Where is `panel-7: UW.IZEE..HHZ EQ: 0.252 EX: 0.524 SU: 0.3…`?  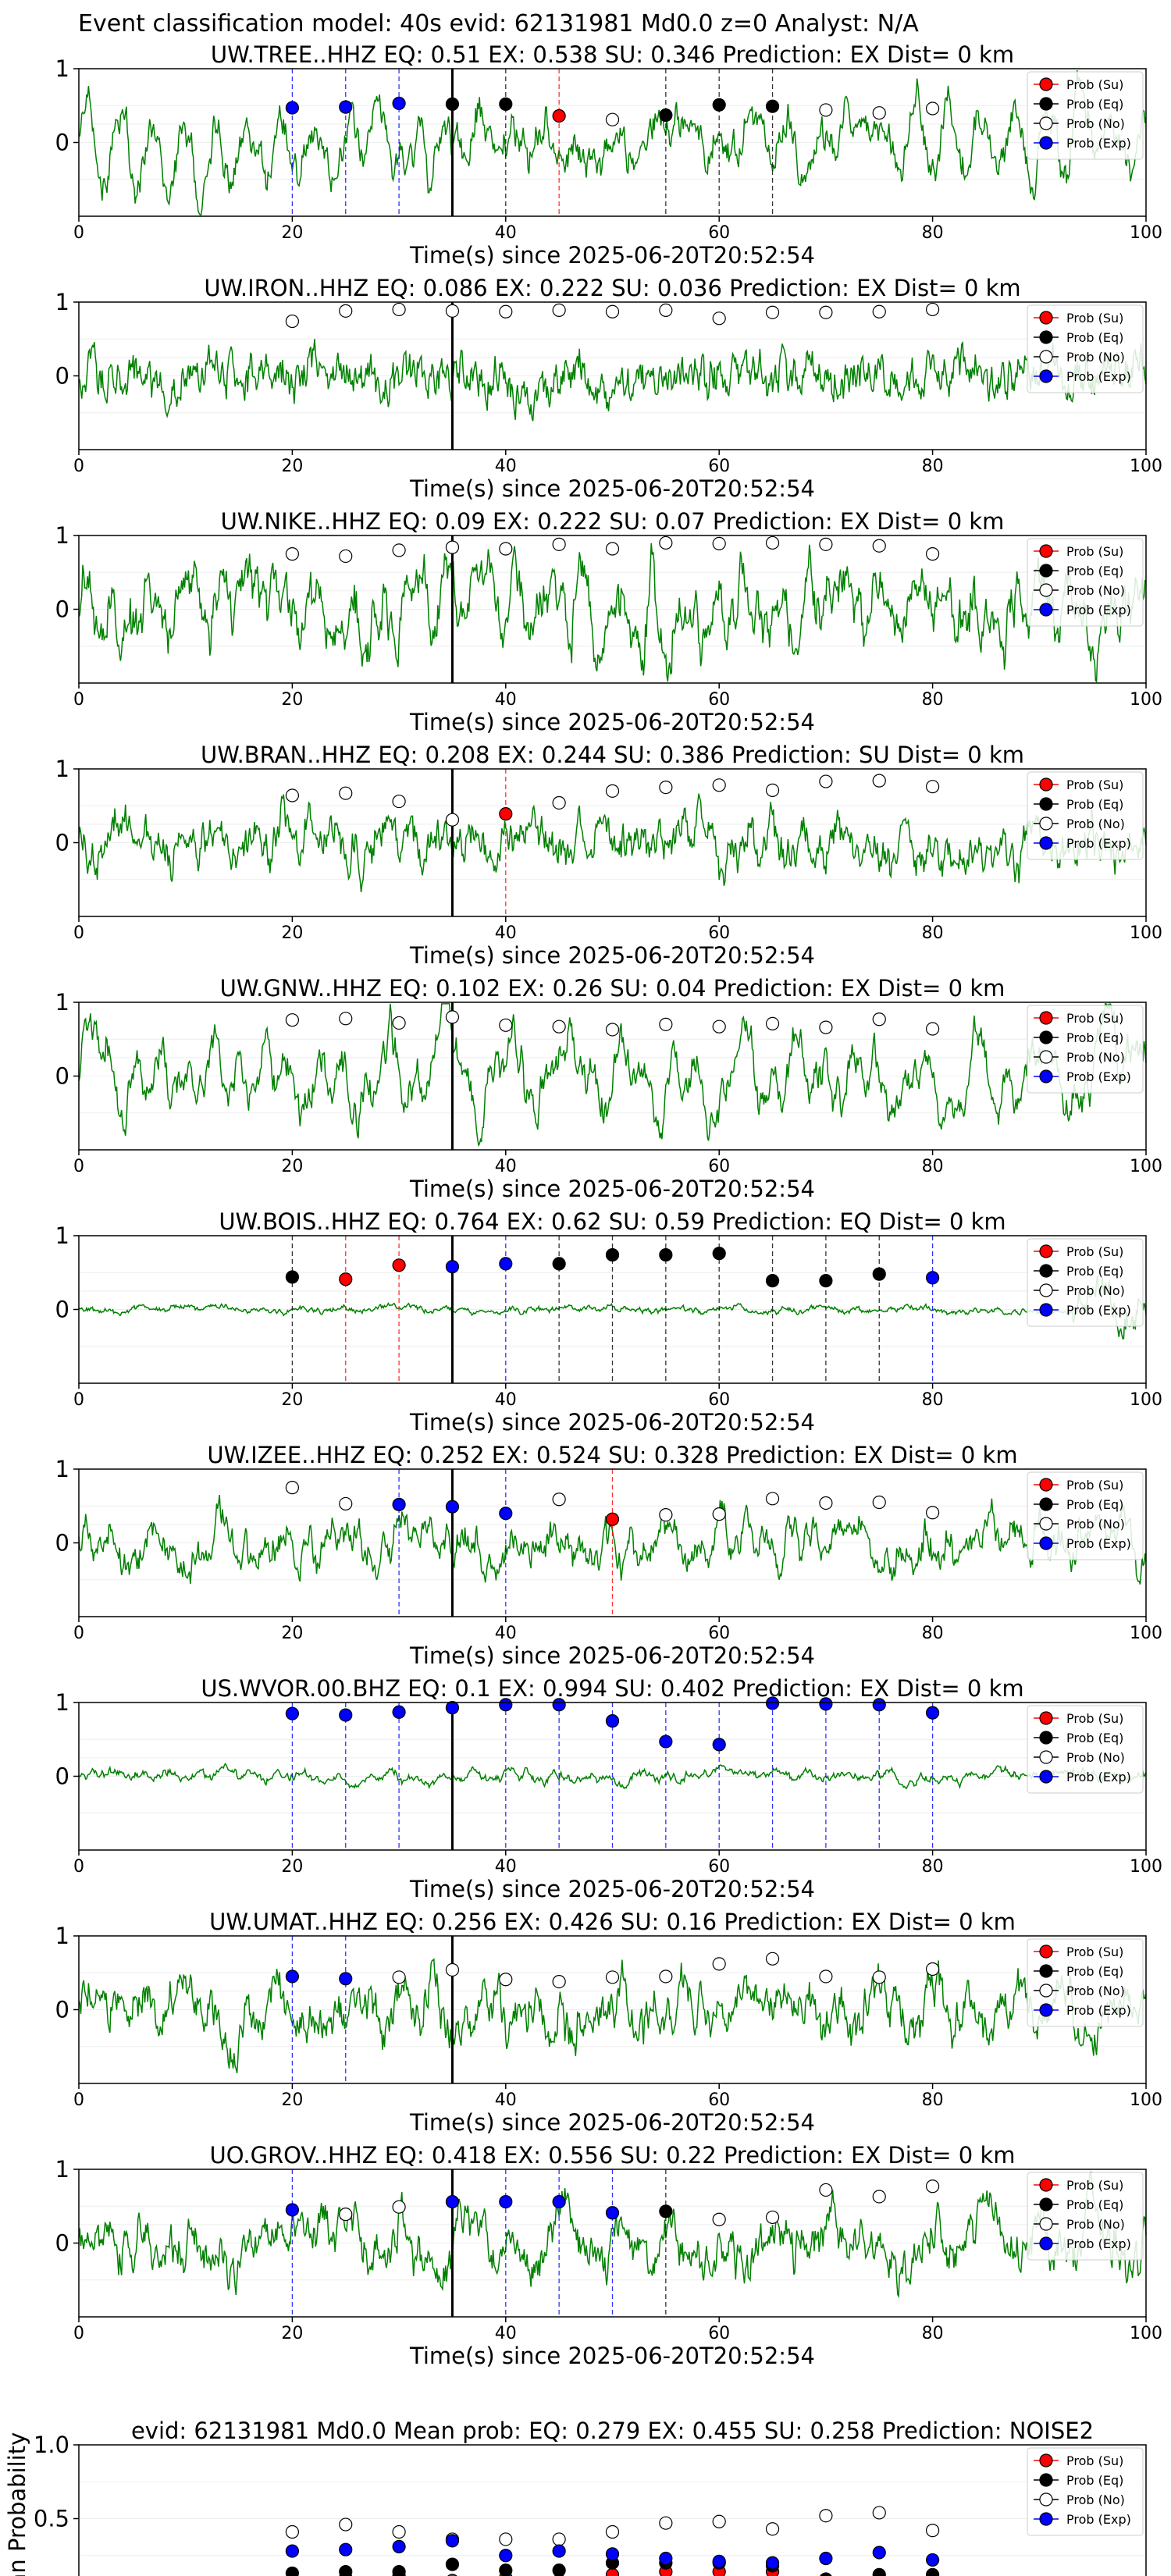
panel-7: UW.IZEE..HHZ EQ: 0.252 EX: 0.524 SU: 0.3… is located at coordinates (608, 1555).